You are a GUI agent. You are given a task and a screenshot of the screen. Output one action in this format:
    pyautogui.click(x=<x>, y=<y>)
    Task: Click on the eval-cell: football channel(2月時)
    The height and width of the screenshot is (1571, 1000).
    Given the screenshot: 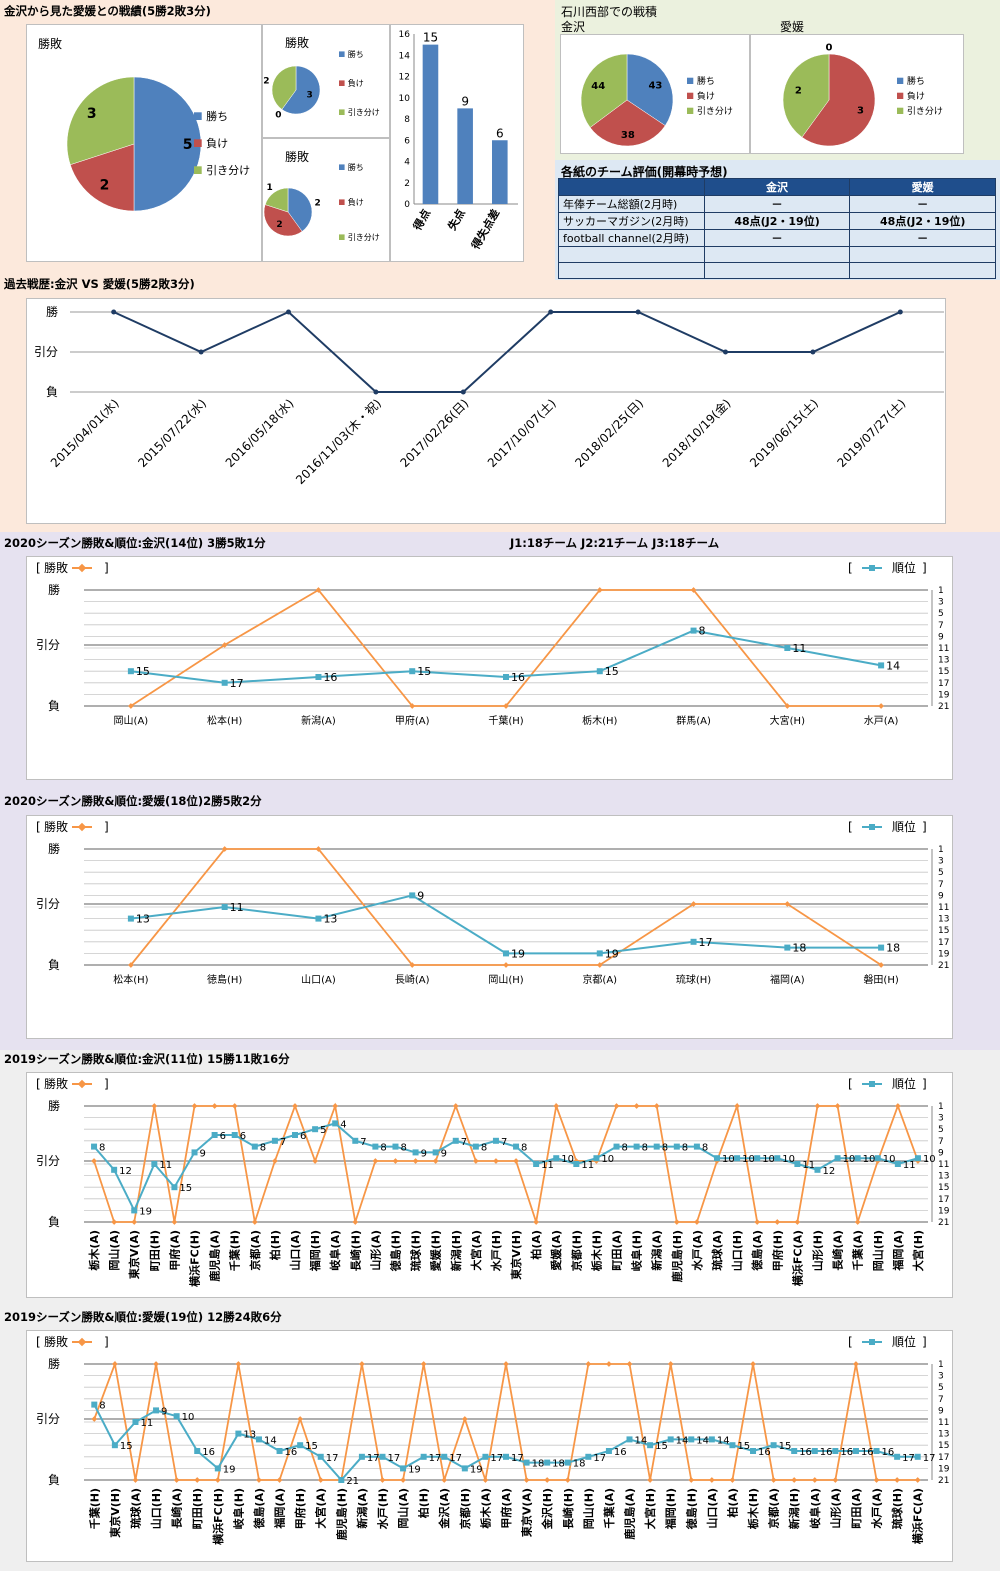 What is the action you would take?
    pyautogui.click(x=631, y=238)
    